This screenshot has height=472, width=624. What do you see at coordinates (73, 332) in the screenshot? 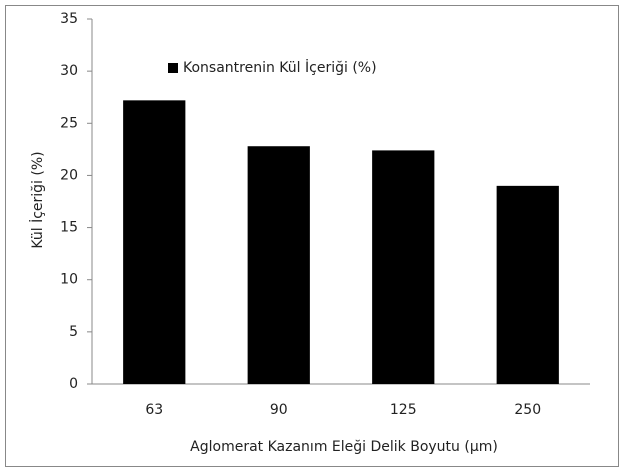
I see `y-tick-label: 5` at bounding box center [73, 332].